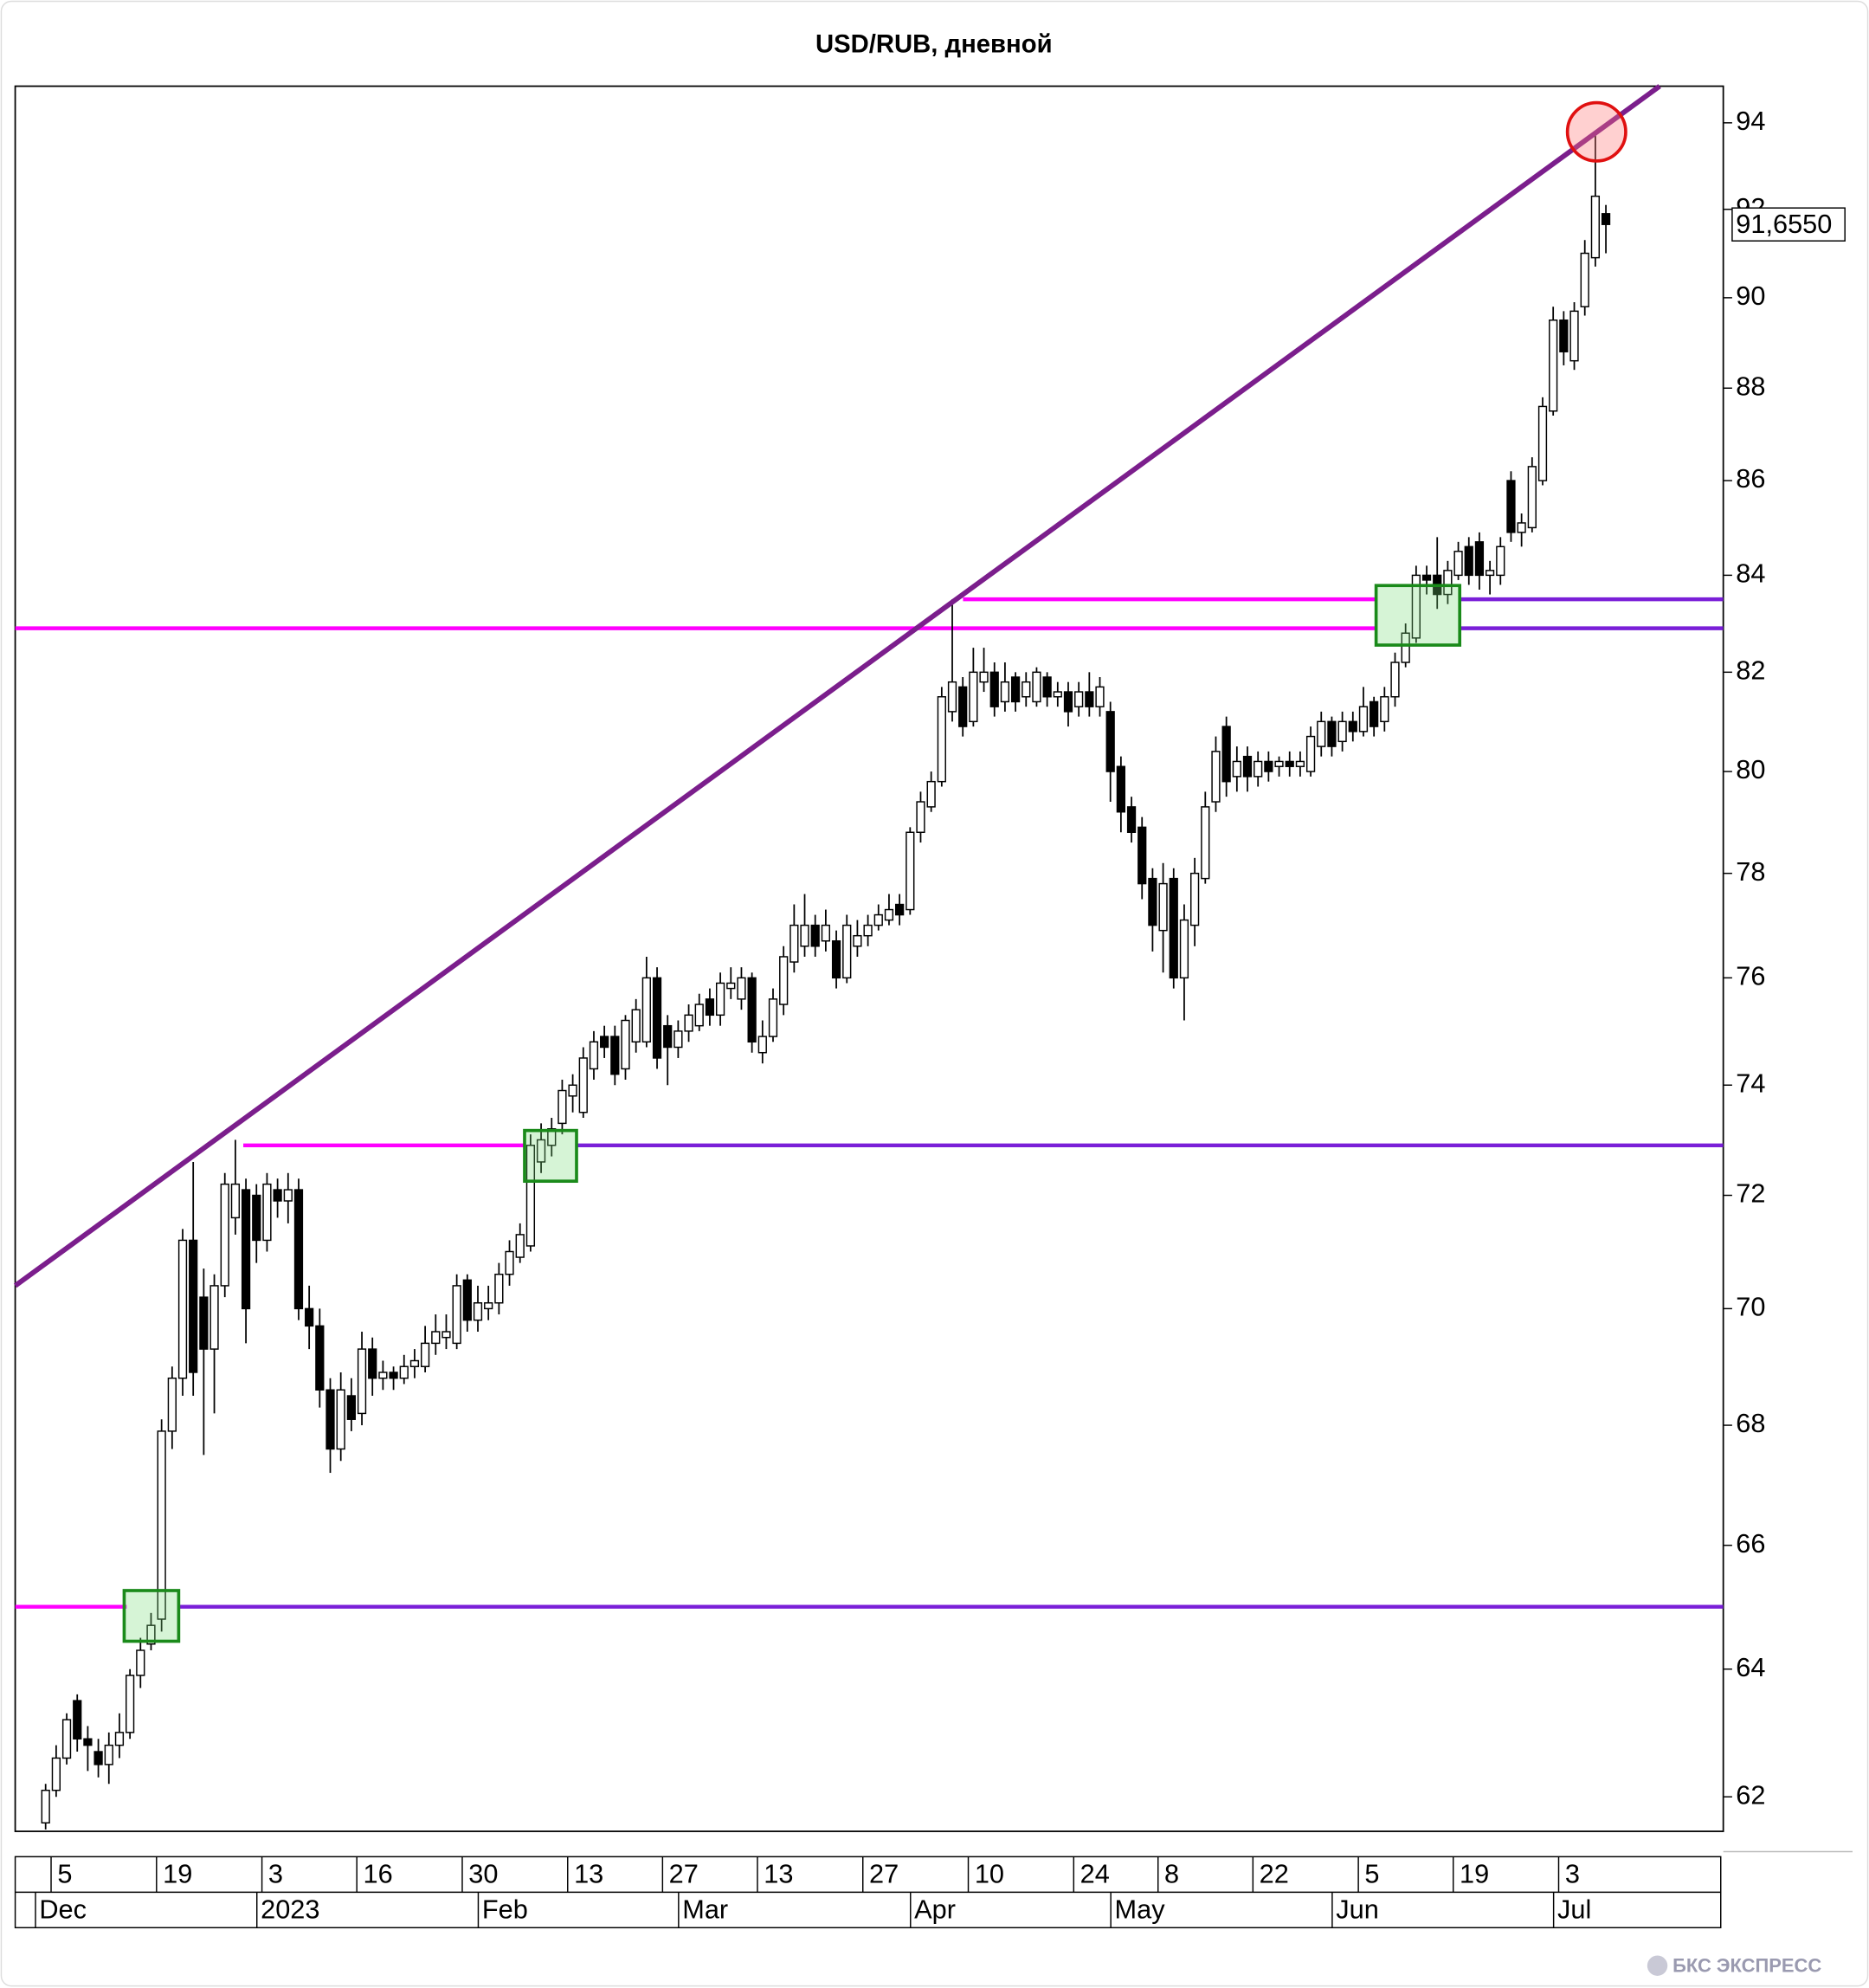 This screenshot has height=1988, width=1869. I want to click on x-tick-label: 3, so click(276, 1873).